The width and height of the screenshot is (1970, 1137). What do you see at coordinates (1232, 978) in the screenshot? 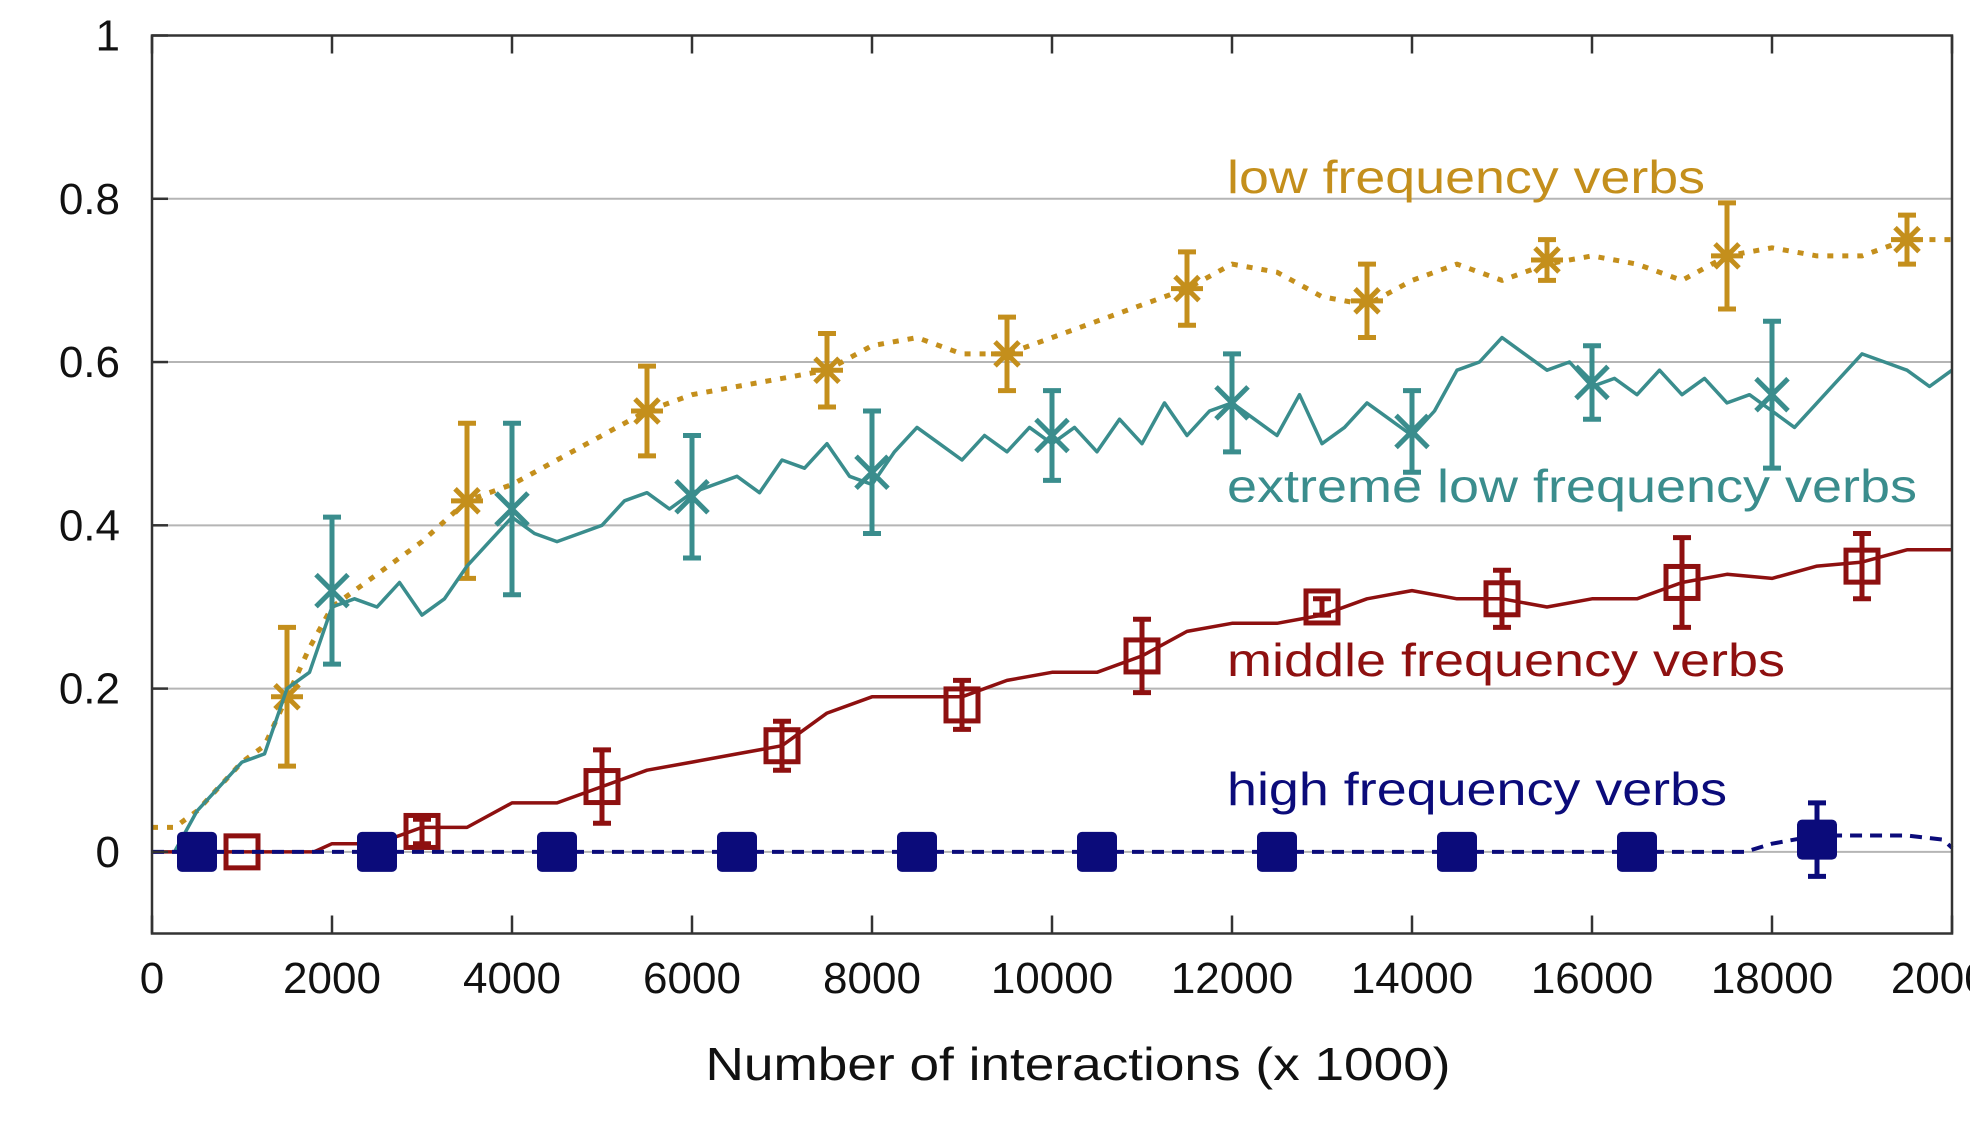
I see `x-tick-label: 12000` at bounding box center [1232, 978].